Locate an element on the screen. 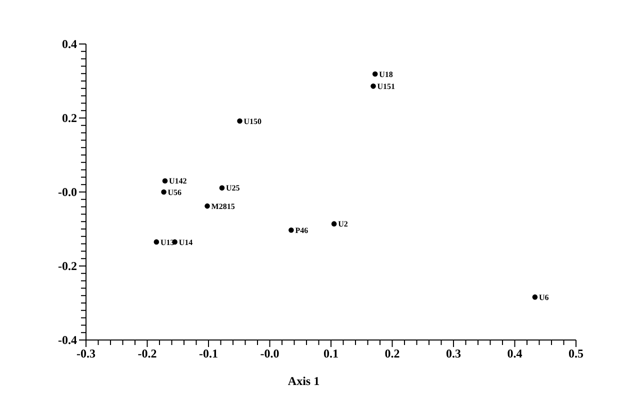 The image size is (624, 413). x-tick-label: 0.3 is located at coordinates (453, 353).